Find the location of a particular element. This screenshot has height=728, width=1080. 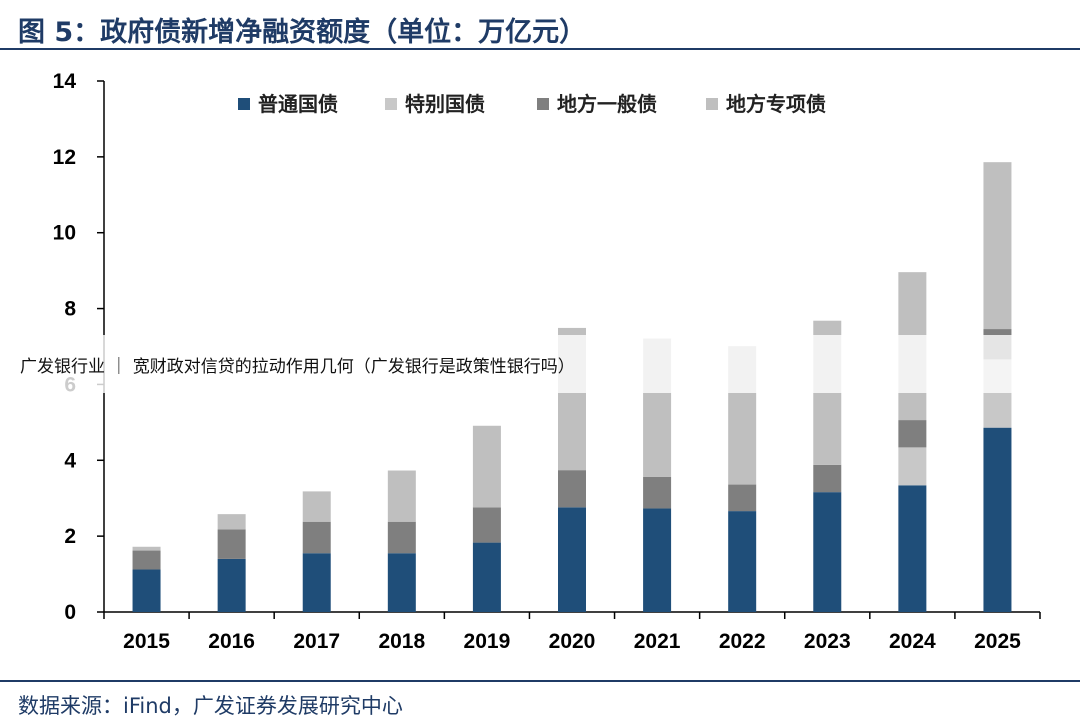

x-tick-label: 2016 is located at coordinates (231, 641).